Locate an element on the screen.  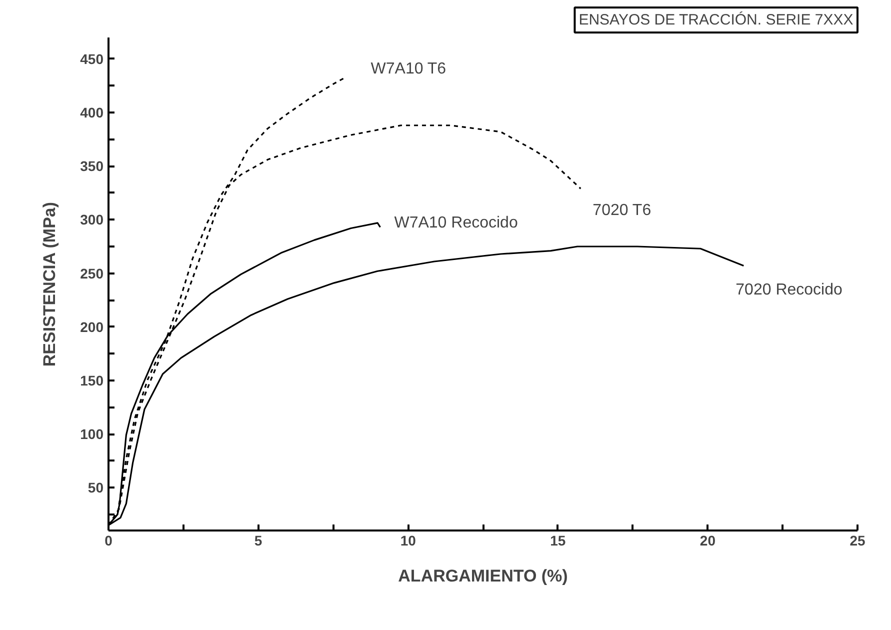
y-tick-label: 450 is located at coordinates (92, 58).